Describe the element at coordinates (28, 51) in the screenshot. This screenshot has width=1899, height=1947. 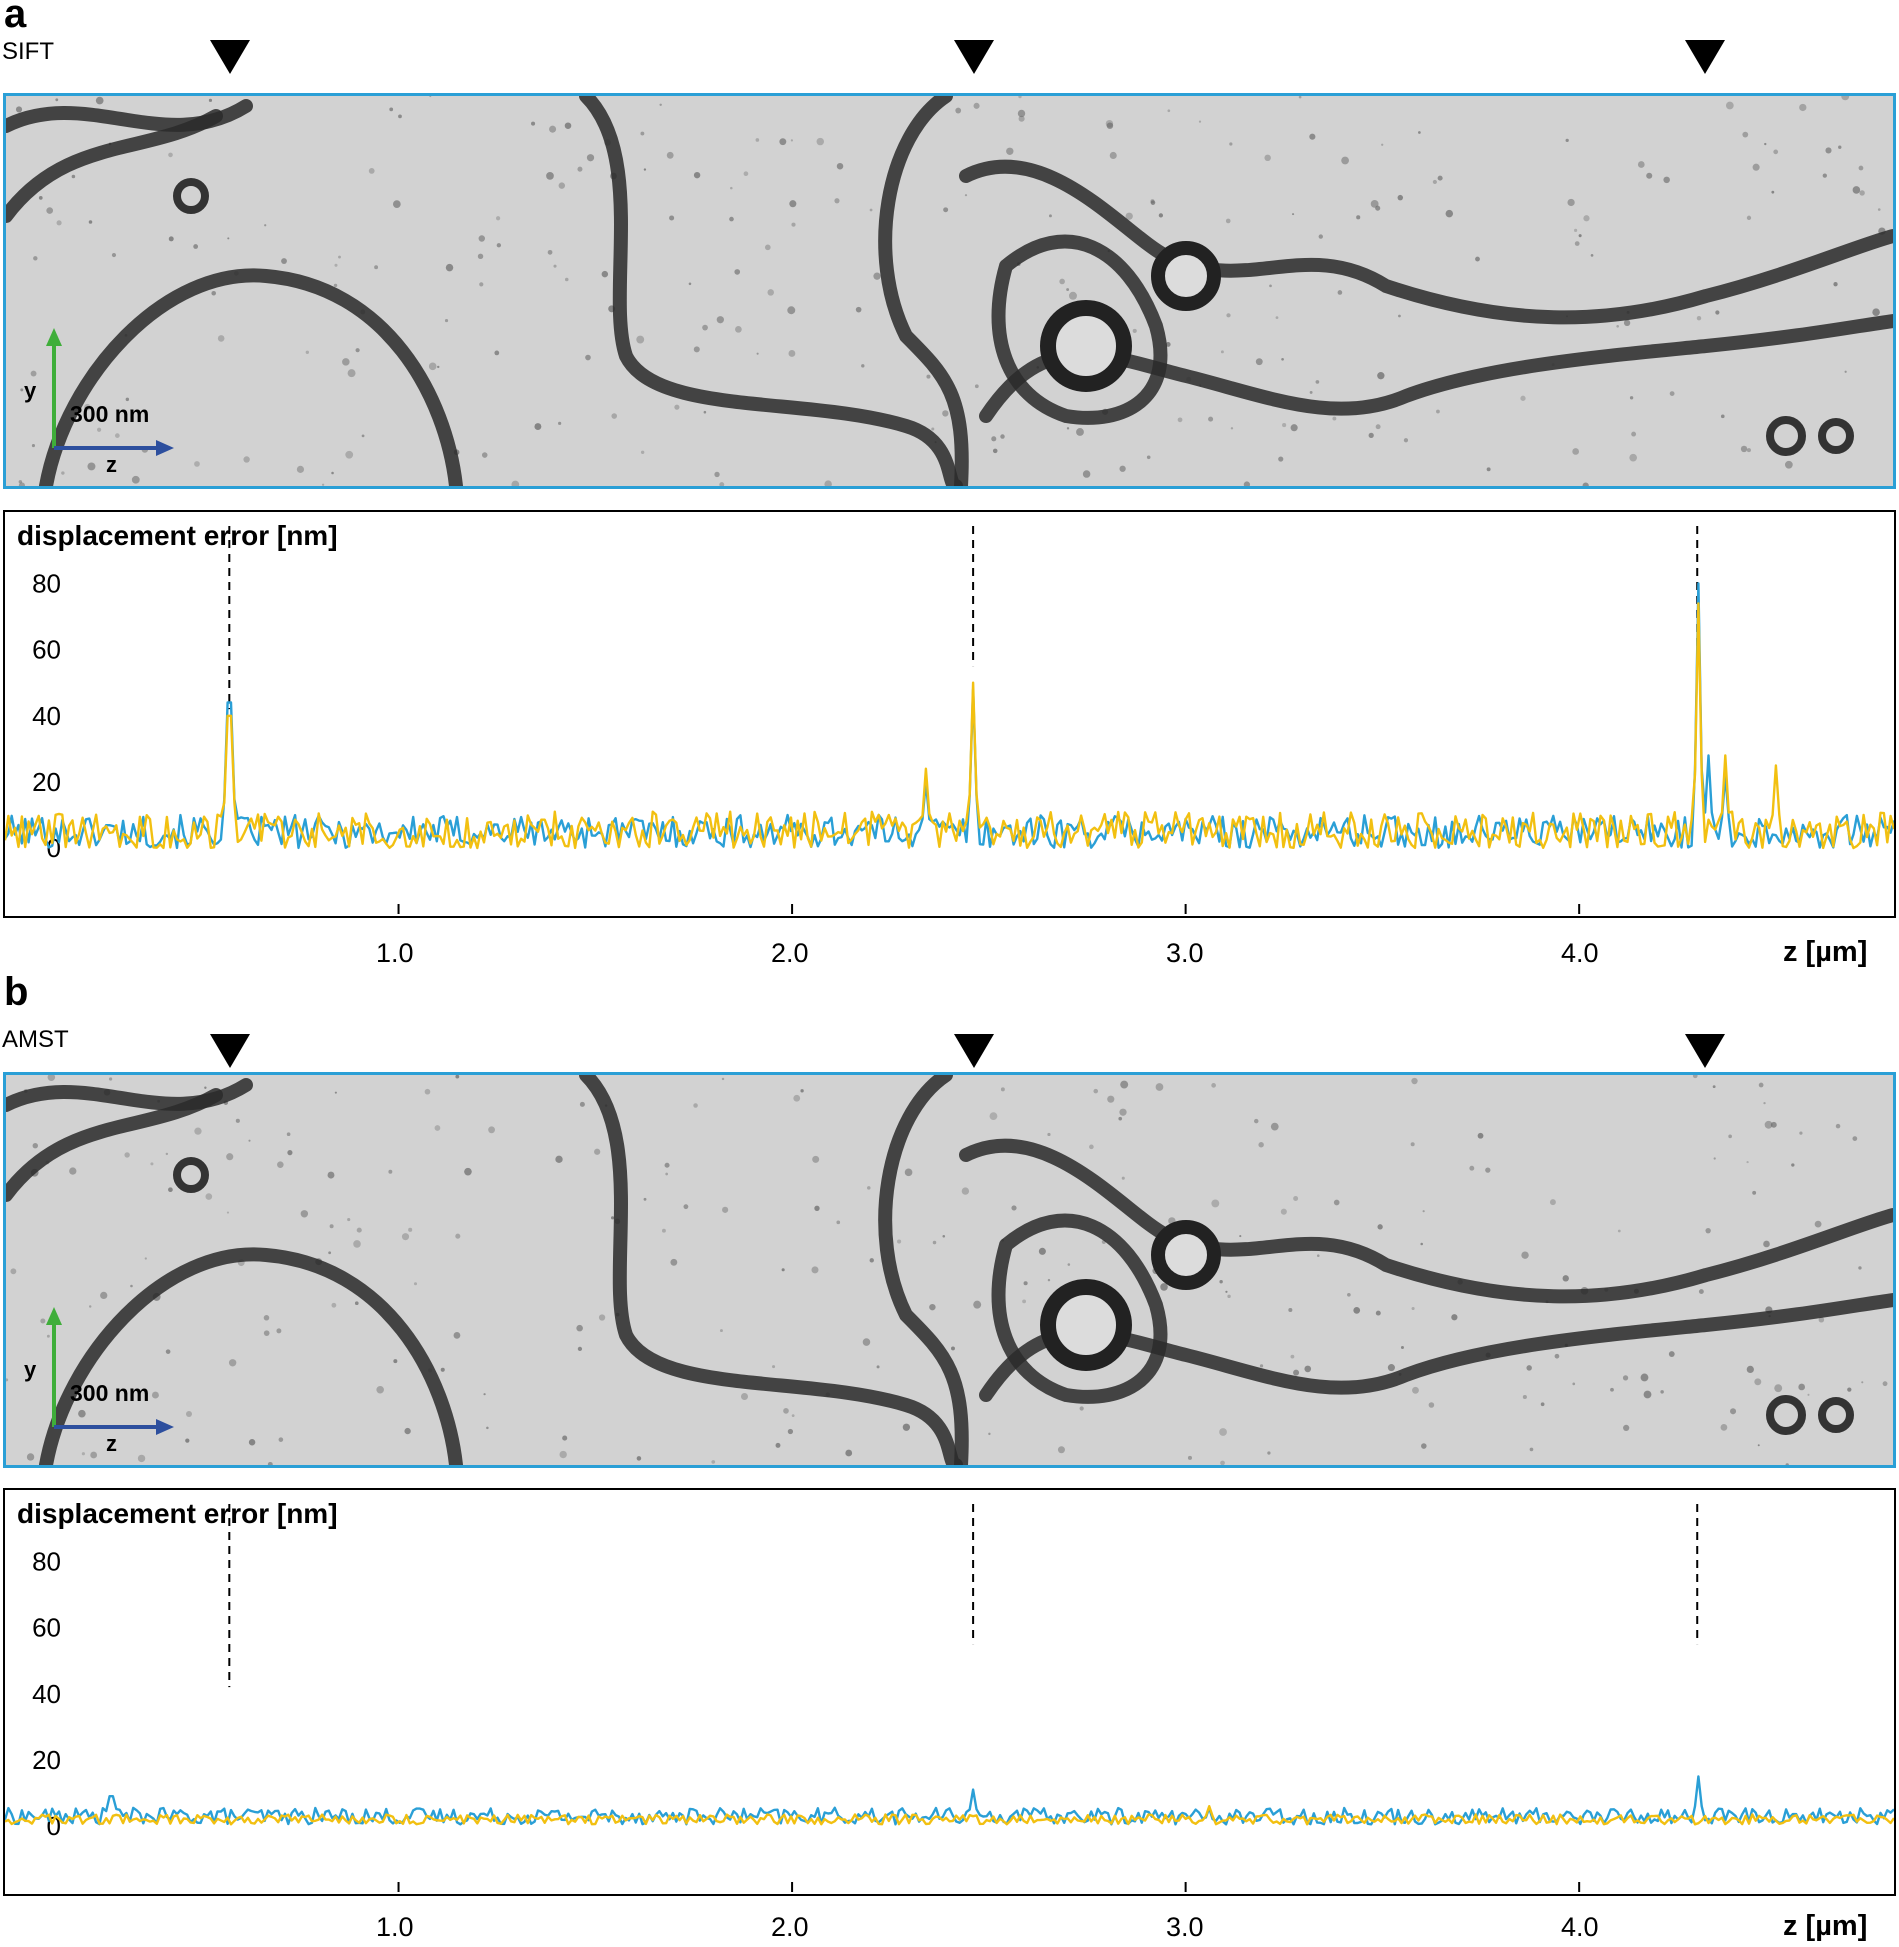
I see `method-label: SIFT` at that location.